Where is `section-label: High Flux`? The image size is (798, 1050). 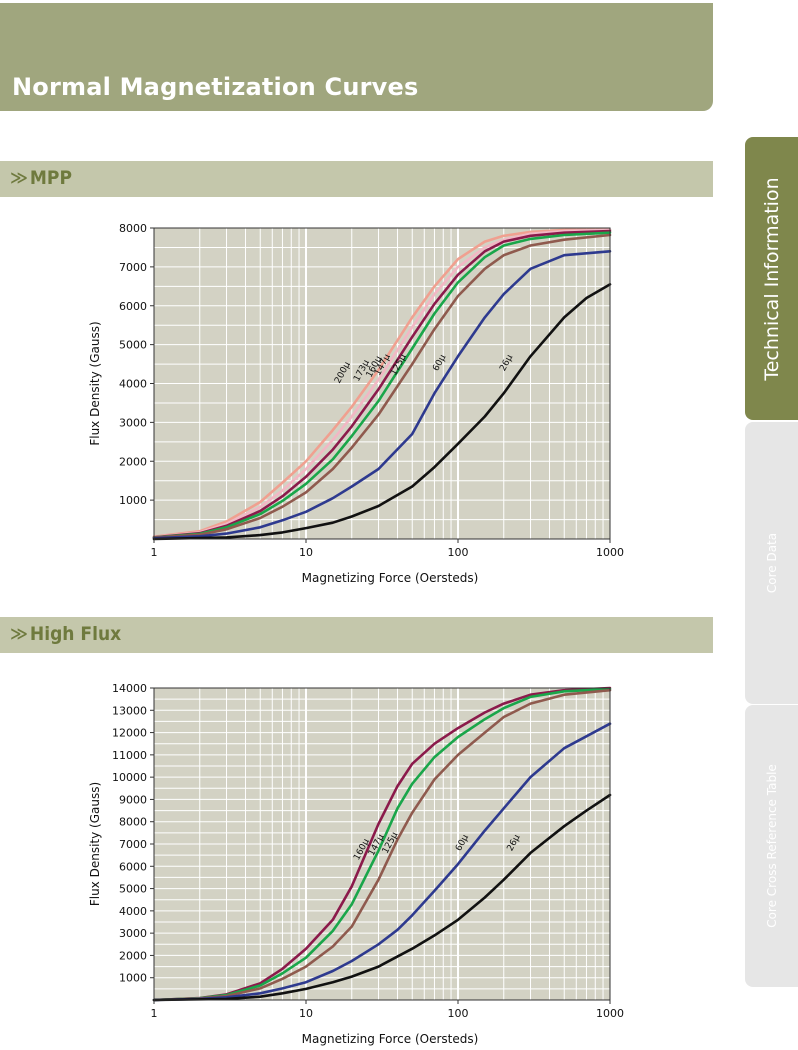
section-label: High Flux is located at coordinates (75, 634).